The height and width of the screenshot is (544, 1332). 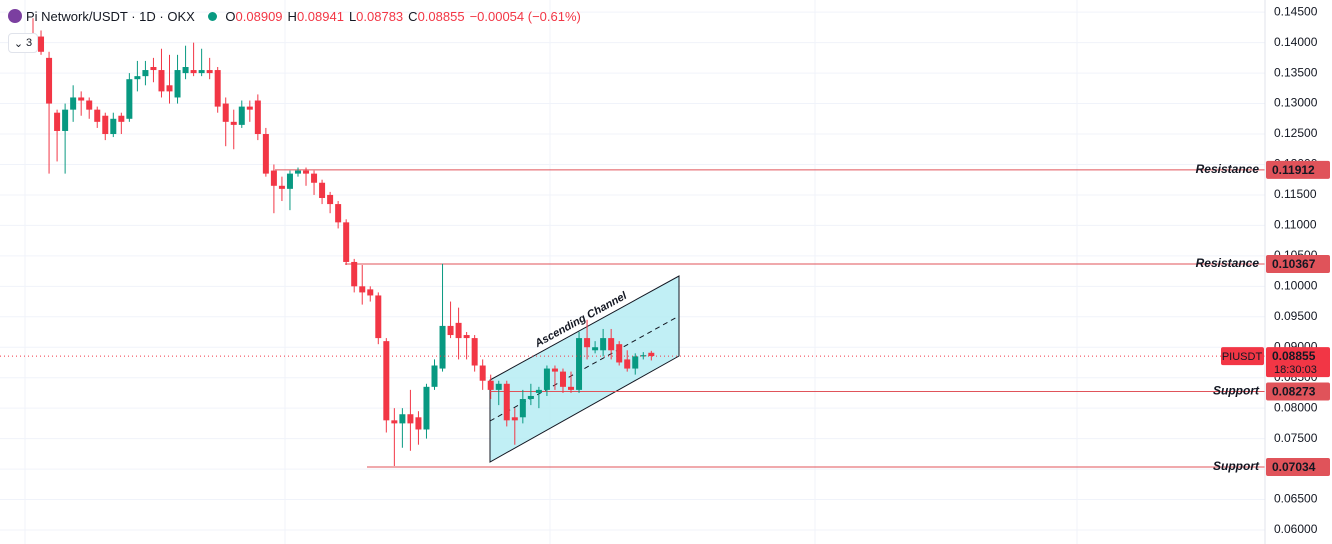 I want to click on level-label: Resistance, so click(x=1228, y=263).